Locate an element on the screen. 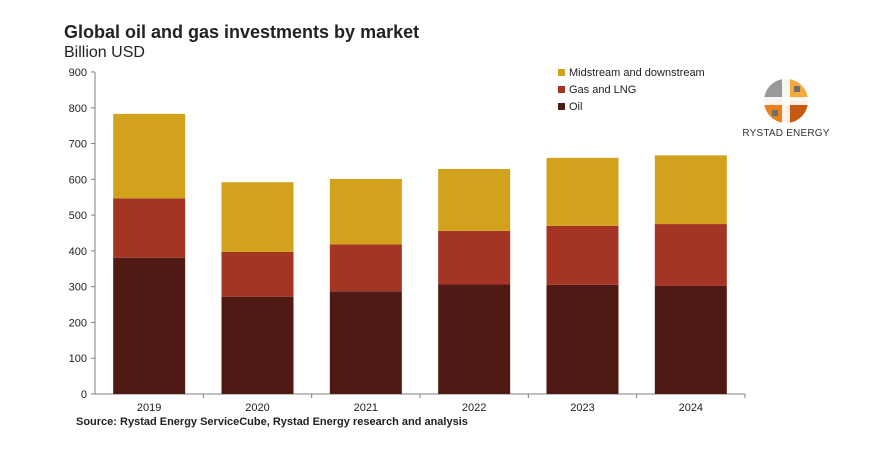  y-tick-label: 900 is located at coordinates (78, 73).